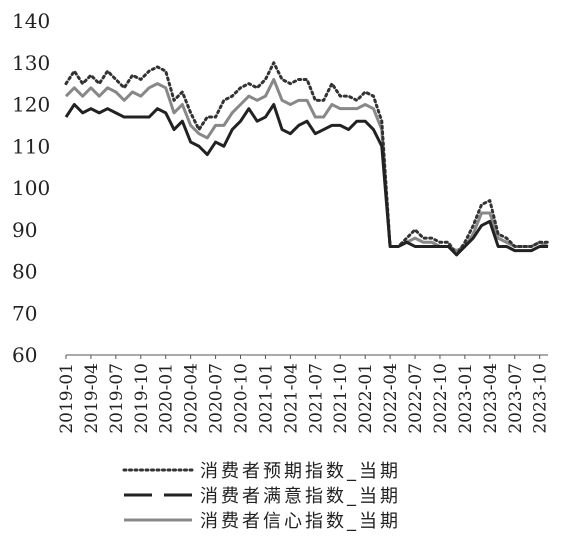 The width and height of the screenshot is (572, 544). What do you see at coordinates (24, 272) in the screenshot?
I see `y-tick-label: 80` at bounding box center [24, 272].